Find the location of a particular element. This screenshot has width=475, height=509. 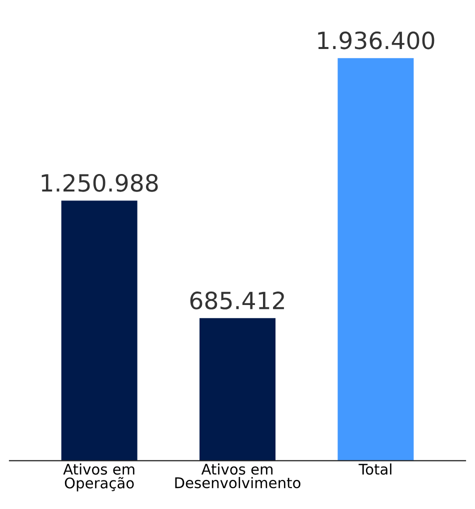

x-tick-label: Ativos em Desenvolvimento is located at coordinates (237, 475).